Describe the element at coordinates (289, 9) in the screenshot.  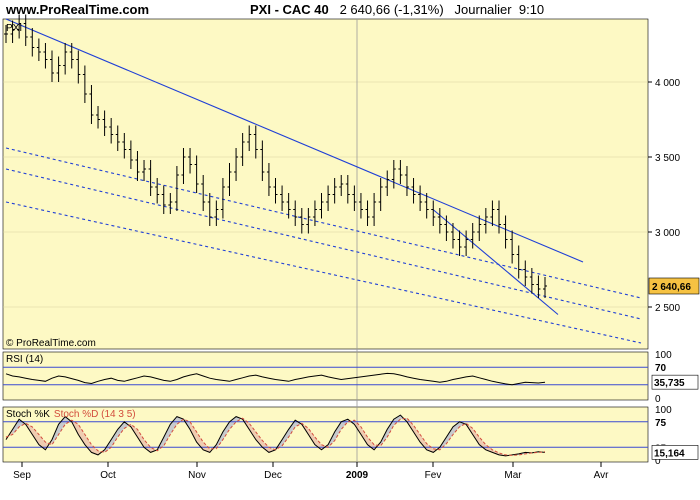
I see `instrument-label: PXI - CAC 40` at that location.